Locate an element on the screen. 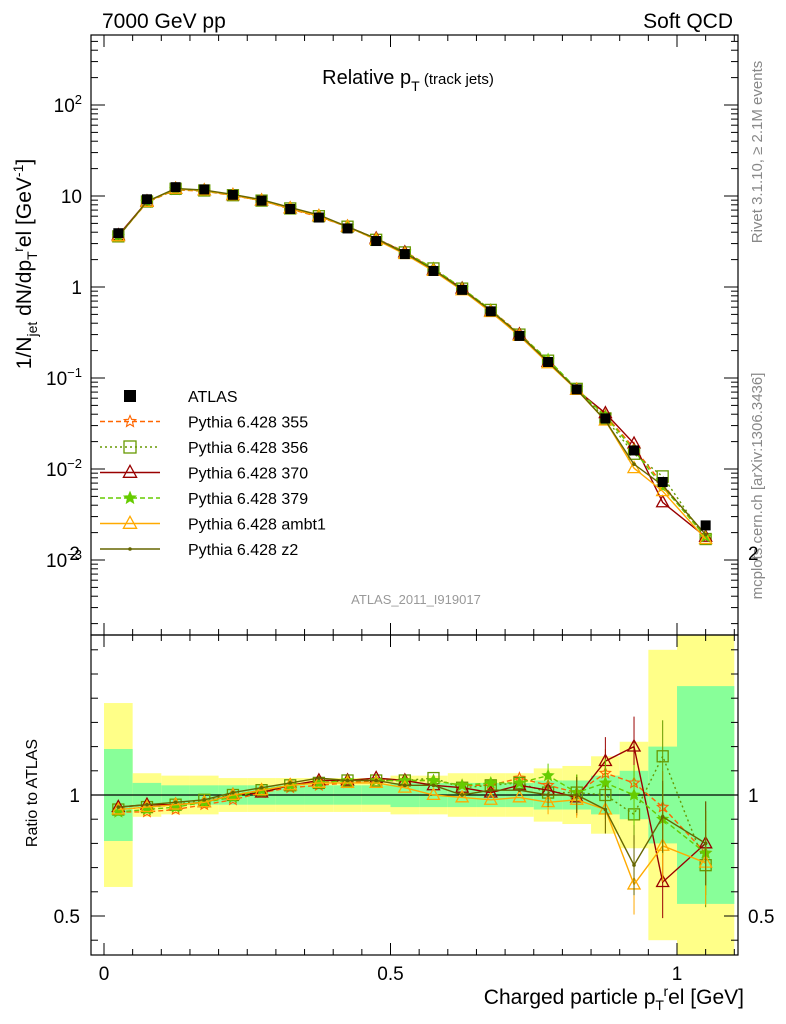  x-tick-label: 0 is located at coordinates (104, 974).